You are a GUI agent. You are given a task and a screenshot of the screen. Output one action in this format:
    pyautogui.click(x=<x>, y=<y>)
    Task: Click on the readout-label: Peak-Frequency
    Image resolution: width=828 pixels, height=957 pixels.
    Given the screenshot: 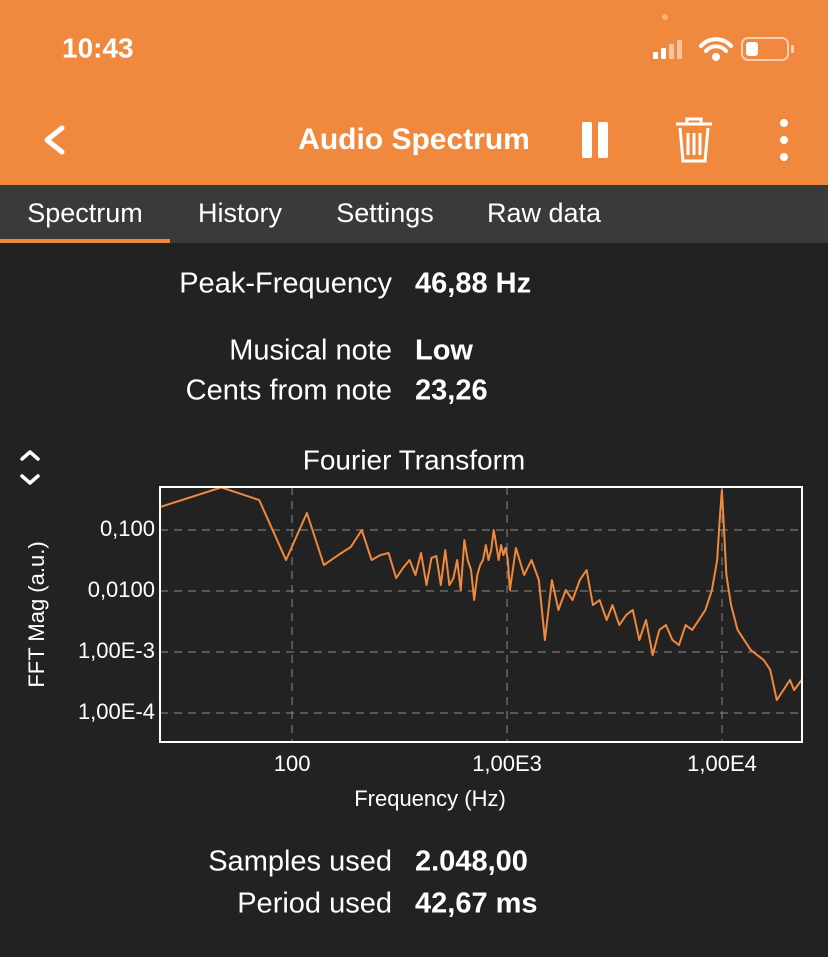 What is the action you would take?
    pyautogui.click(x=285, y=284)
    